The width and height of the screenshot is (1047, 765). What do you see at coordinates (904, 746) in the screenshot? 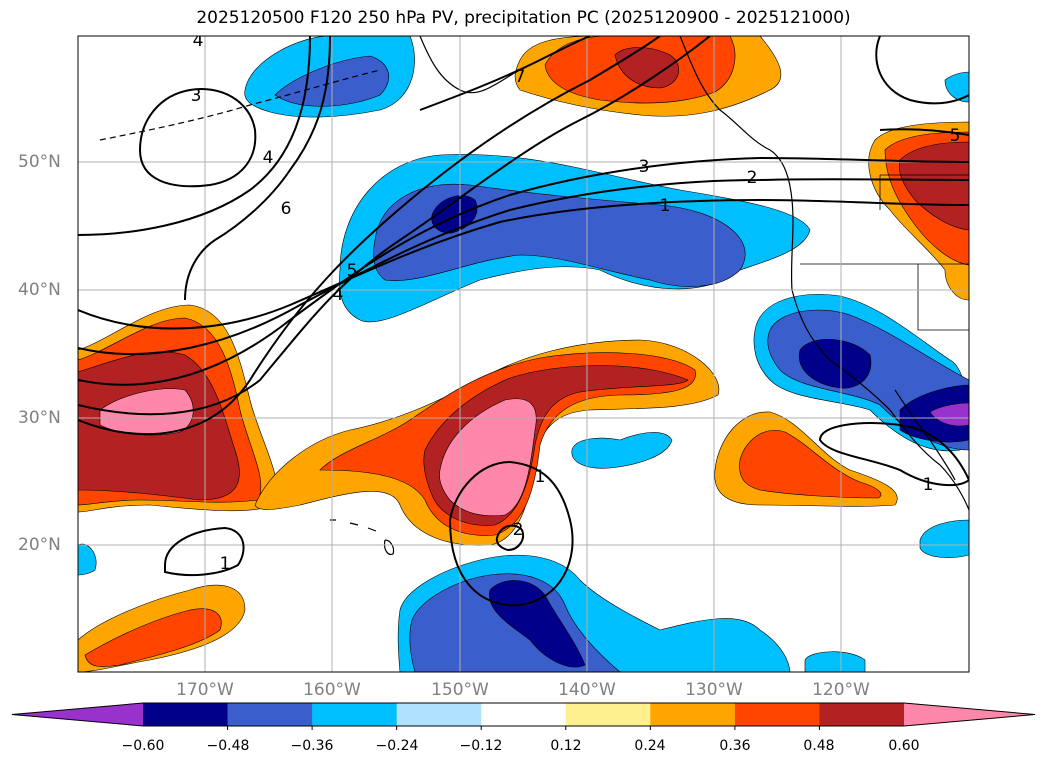
I see `colorbar-label: 0.60` at bounding box center [904, 746].